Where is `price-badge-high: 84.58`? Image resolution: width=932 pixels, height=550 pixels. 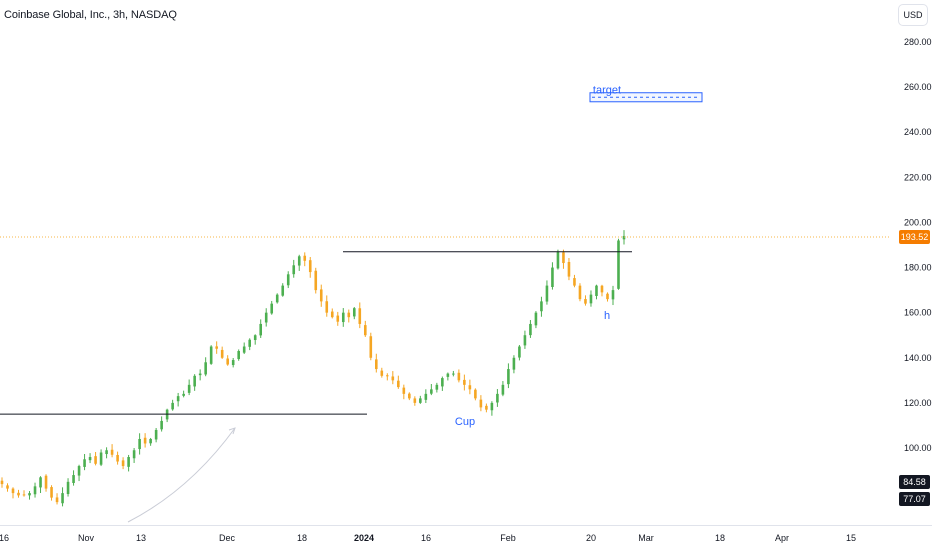
price-badge-high: 84.58 is located at coordinates (914, 482).